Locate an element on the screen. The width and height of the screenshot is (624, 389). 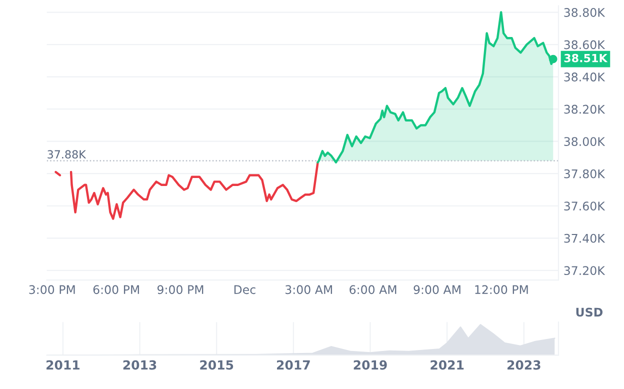
y-axis-title: USD is located at coordinates (589, 312).